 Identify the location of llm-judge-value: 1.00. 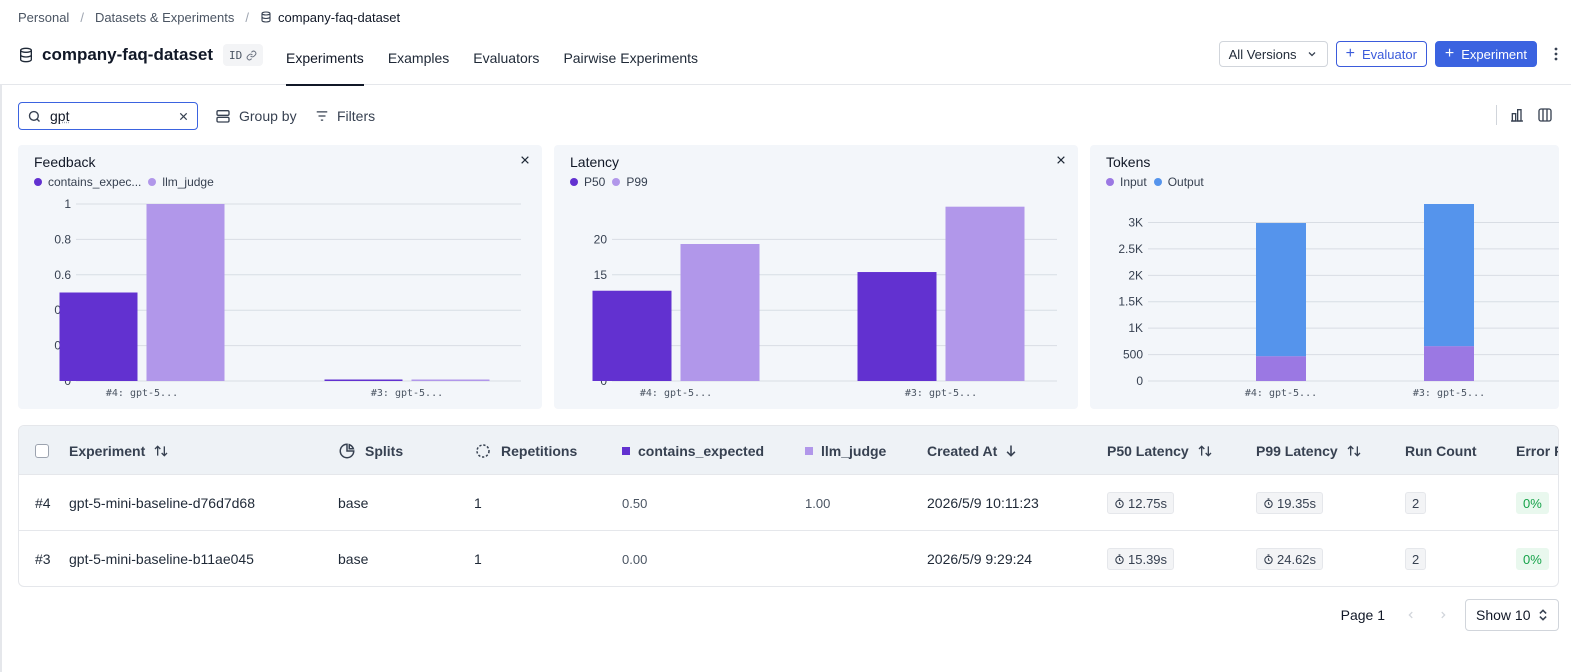
(818, 503).